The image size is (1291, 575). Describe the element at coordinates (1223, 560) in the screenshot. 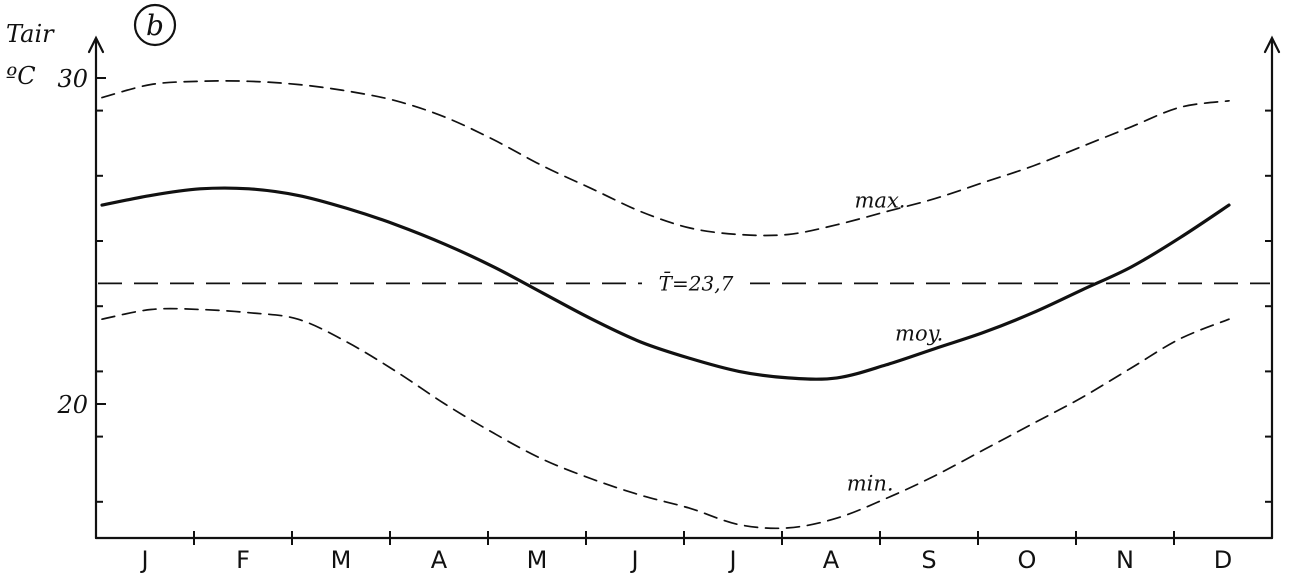

I see `x-tick-label: D` at that location.